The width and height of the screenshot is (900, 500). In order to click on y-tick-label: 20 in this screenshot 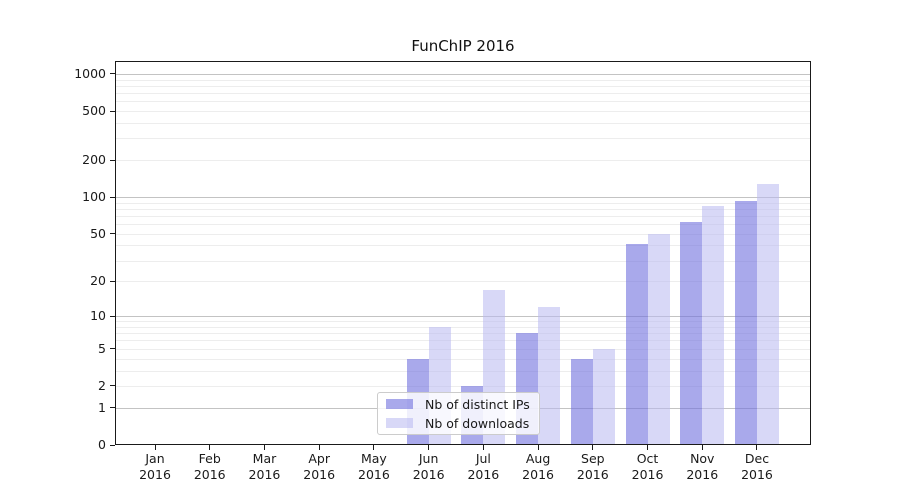, I will do `click(98, 281)`.